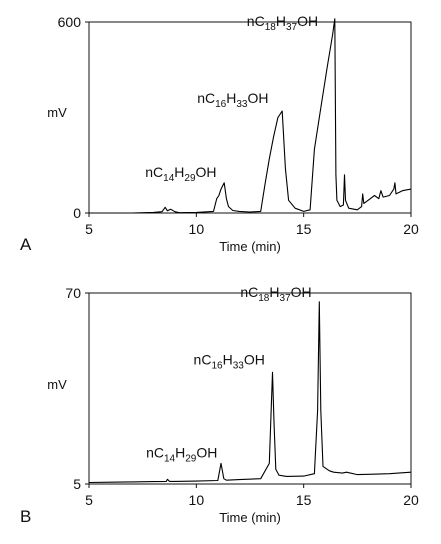  I want to click on y-tick-label: 0, so click(77, 213).